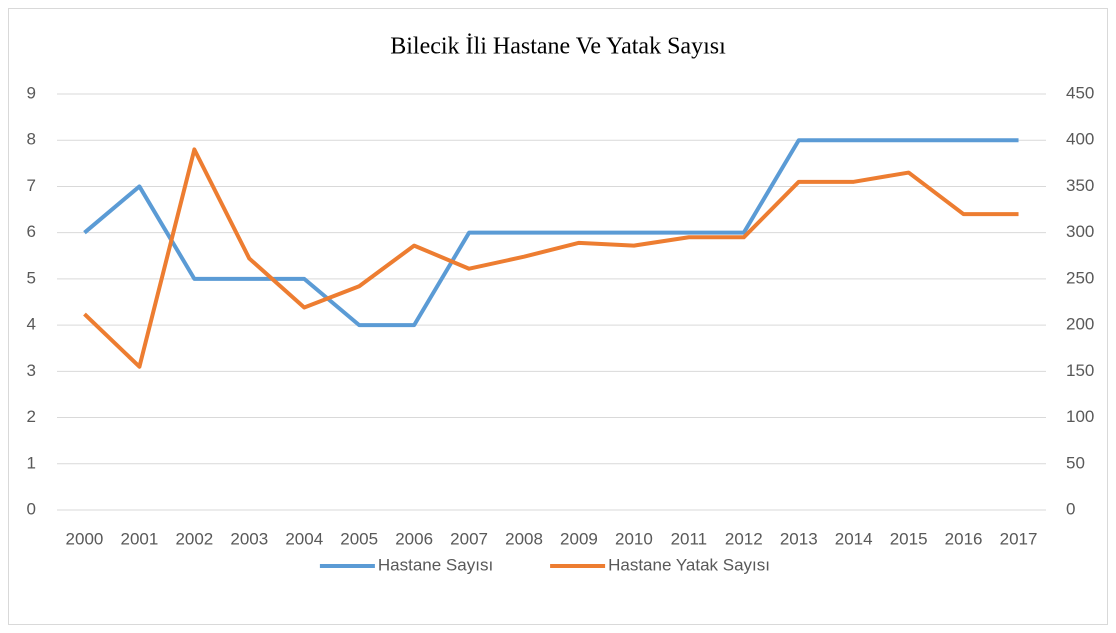 This screenshot has height=633, width=1116. I want to click on x-tick-label: 2002, so click(194, 538).